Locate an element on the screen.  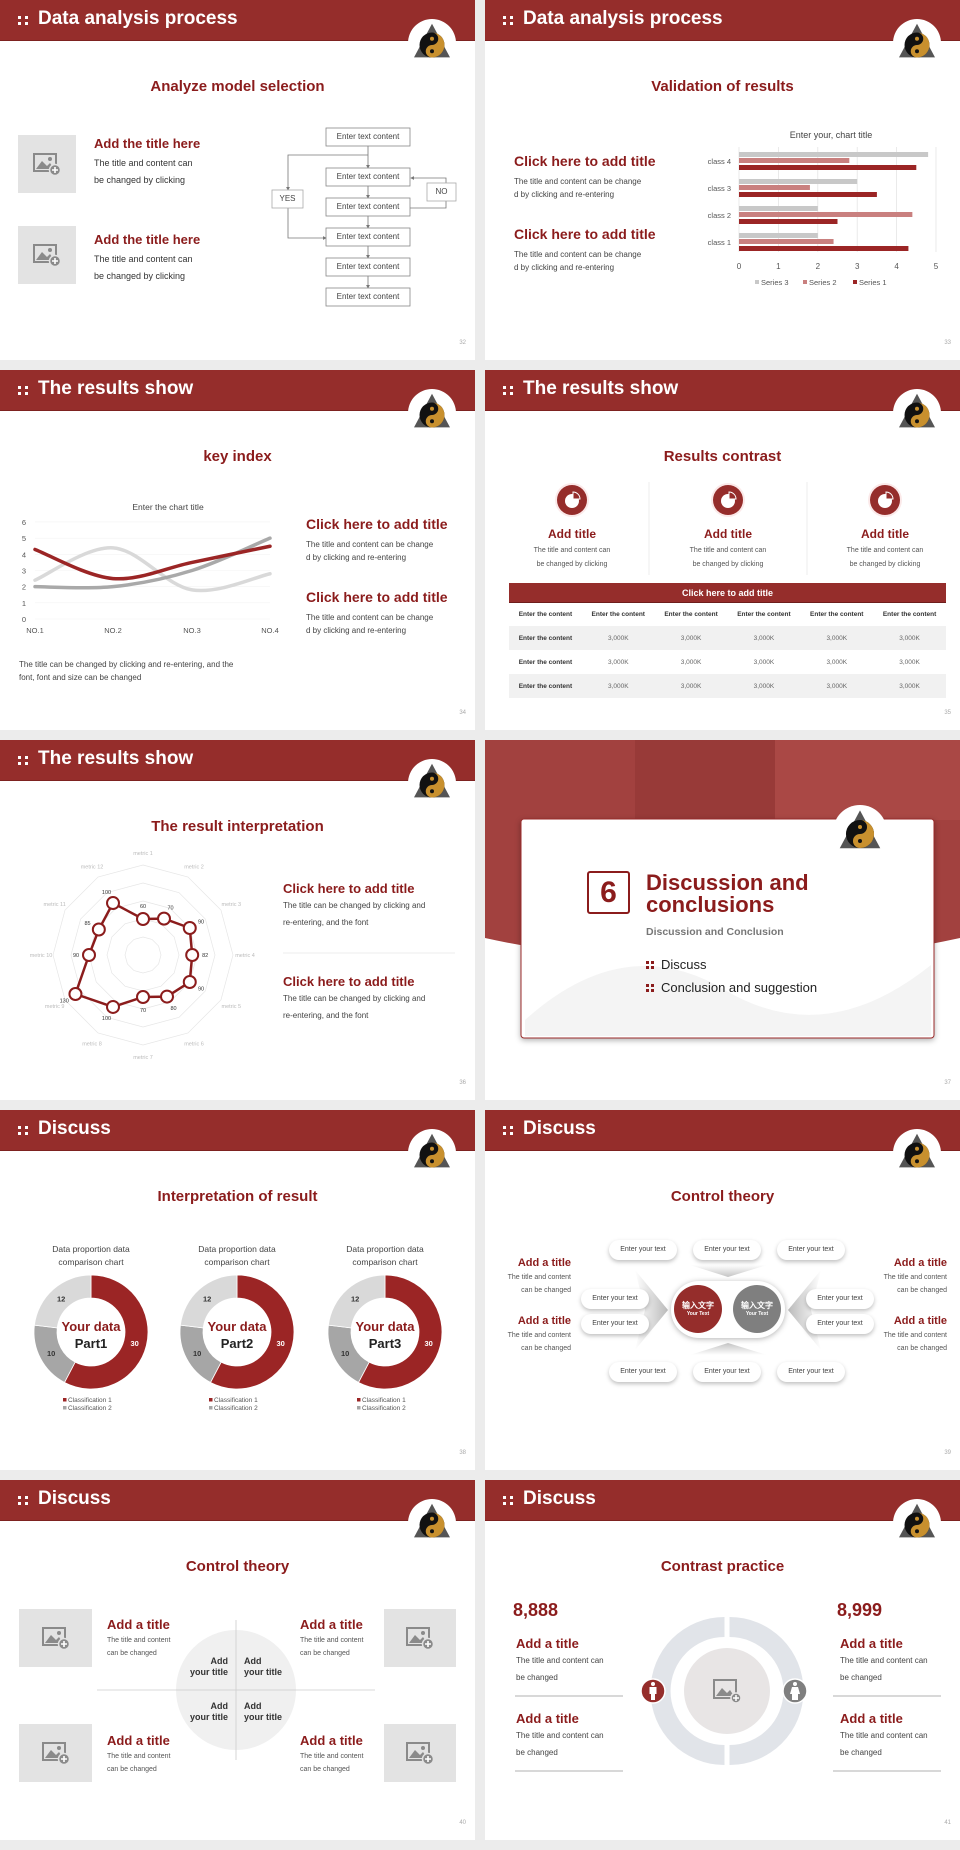
page-number: 39 is located at coordinates (947, 1453).